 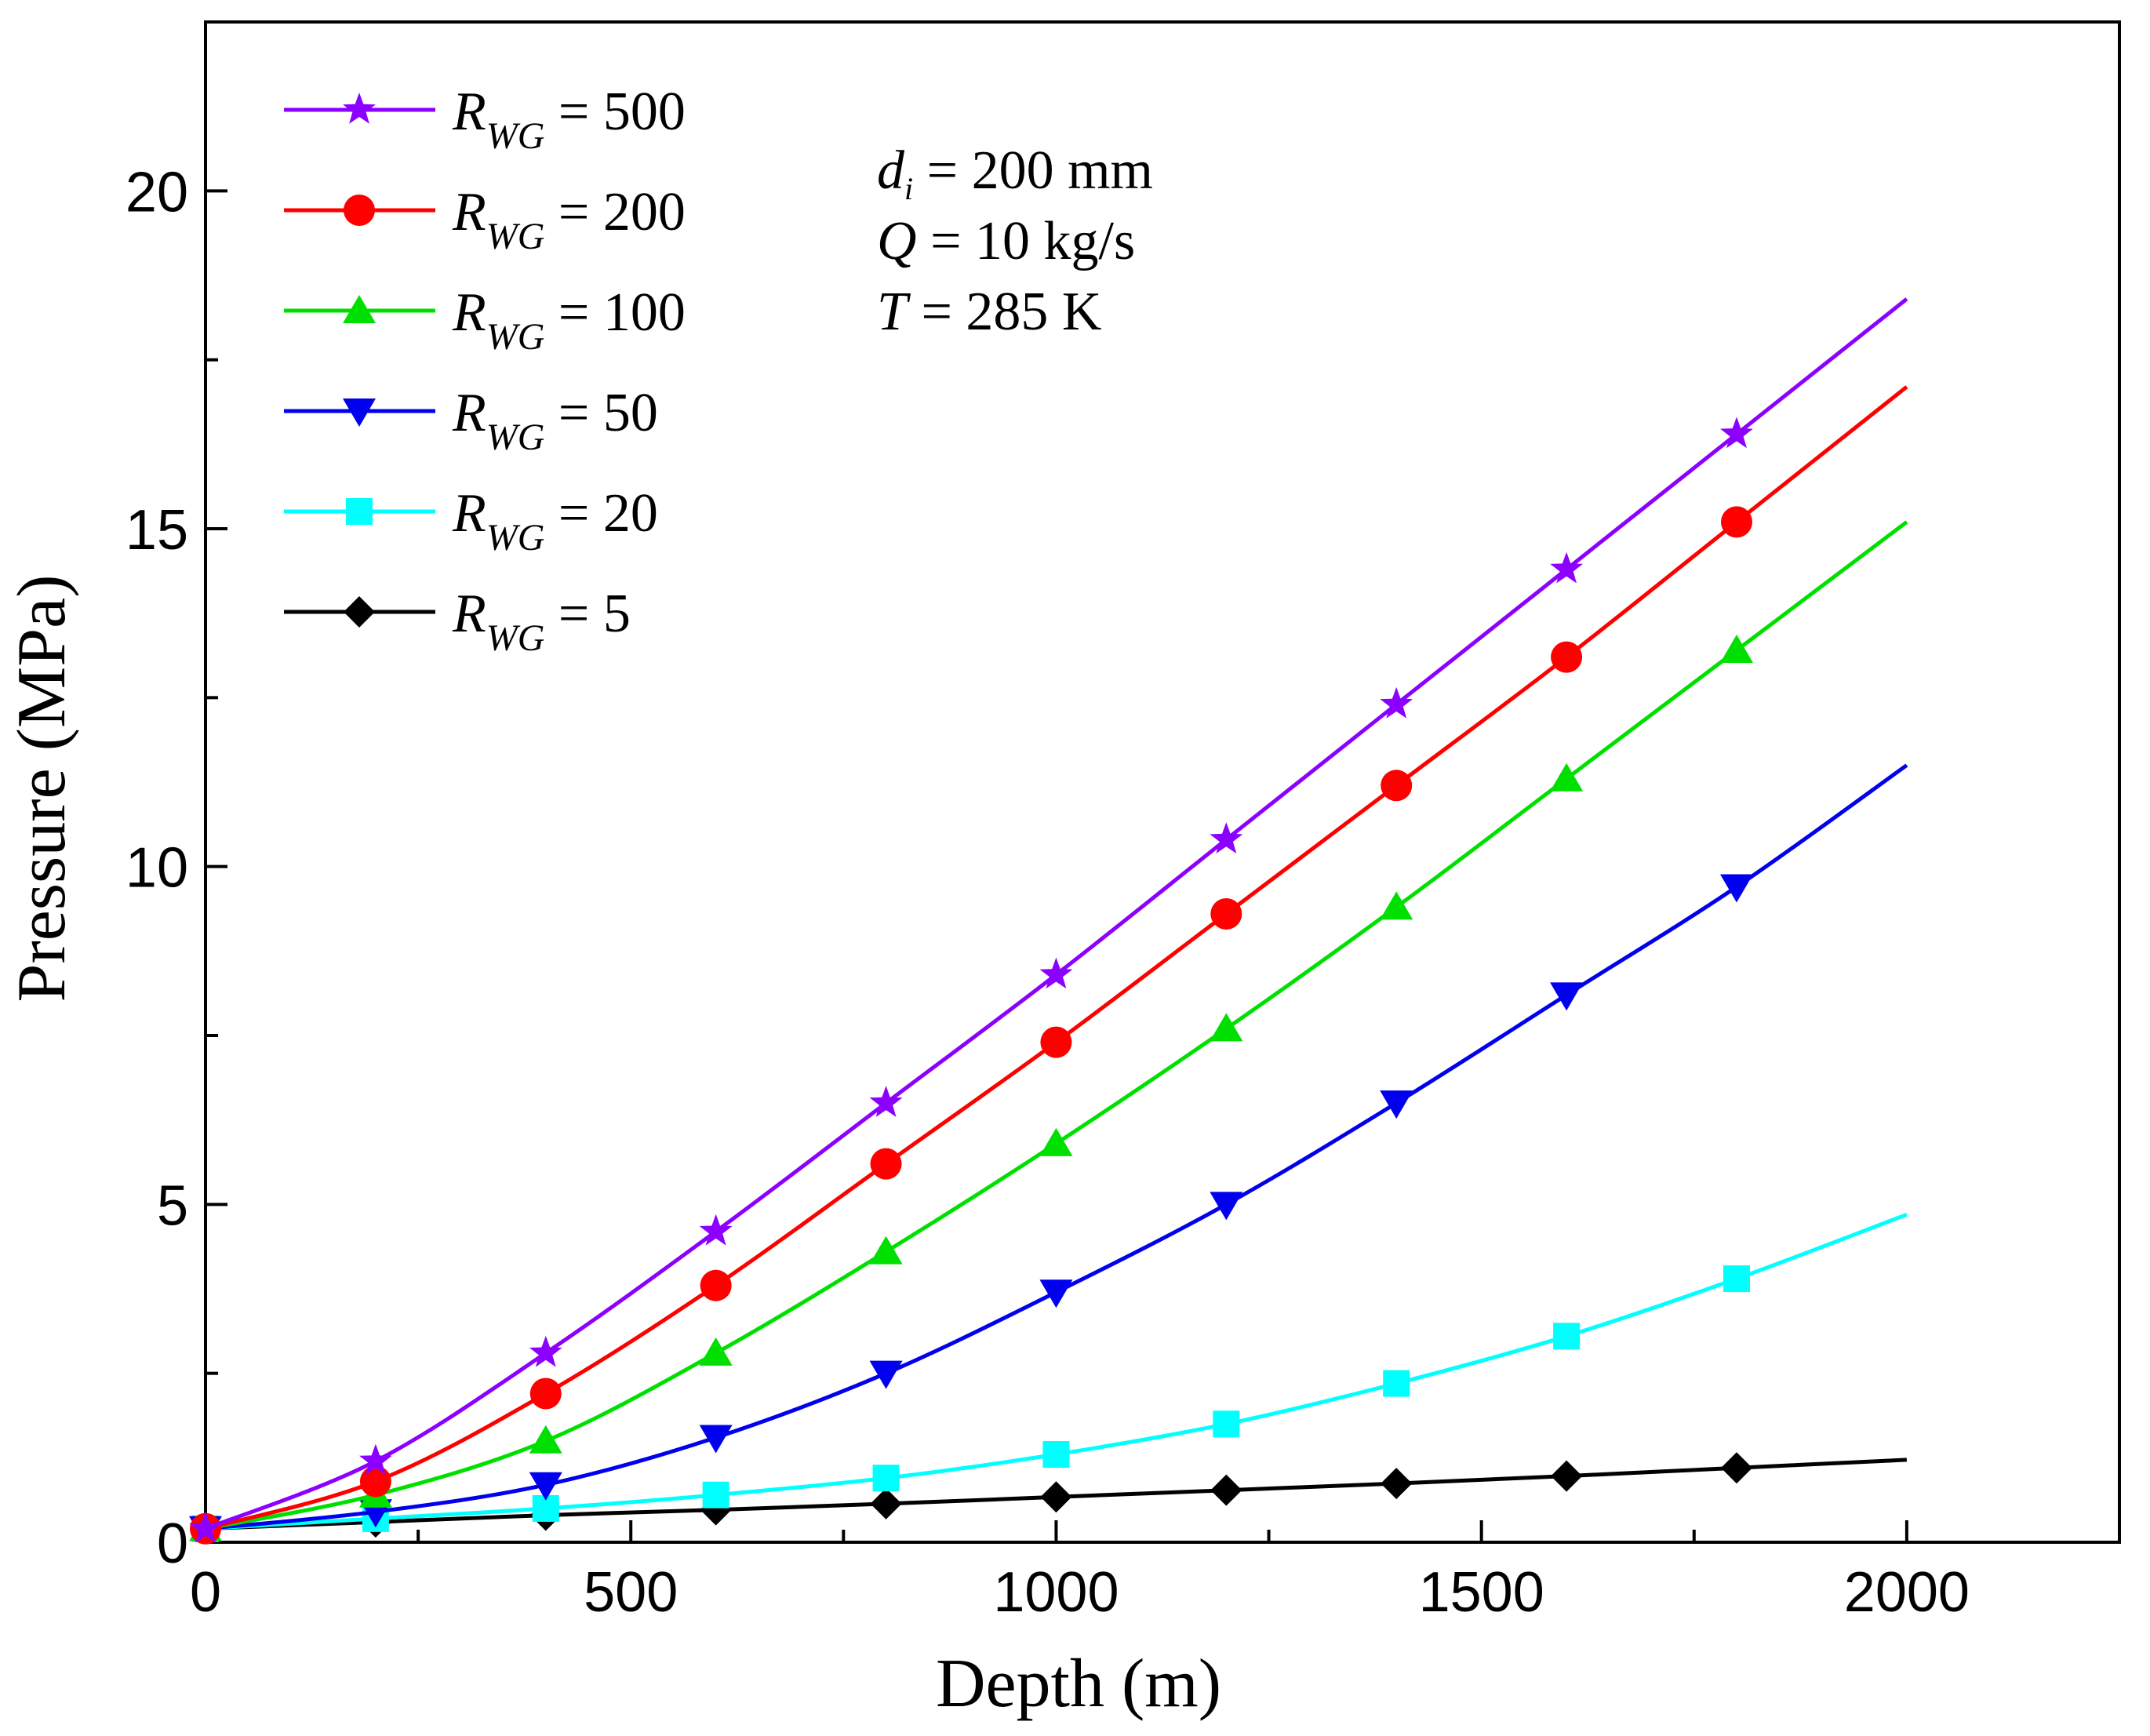 I want to click on legend-item: RWG = 500, so click(x=485, y=119).